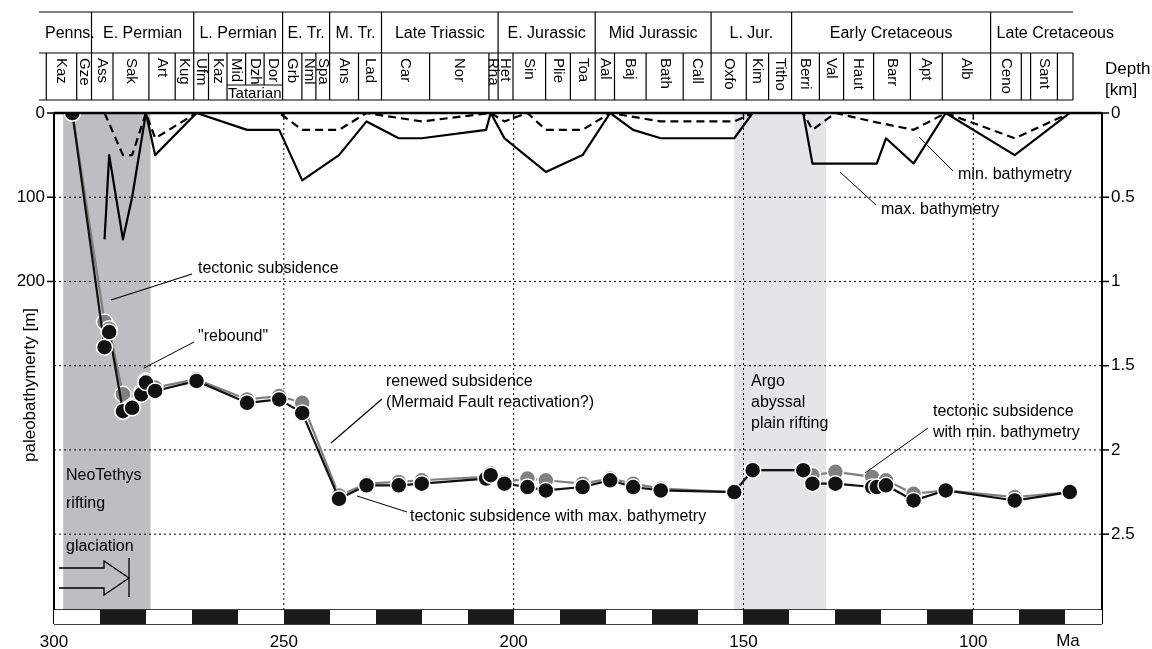  I want to click on y-tick-label: 100, so click(30, 196).